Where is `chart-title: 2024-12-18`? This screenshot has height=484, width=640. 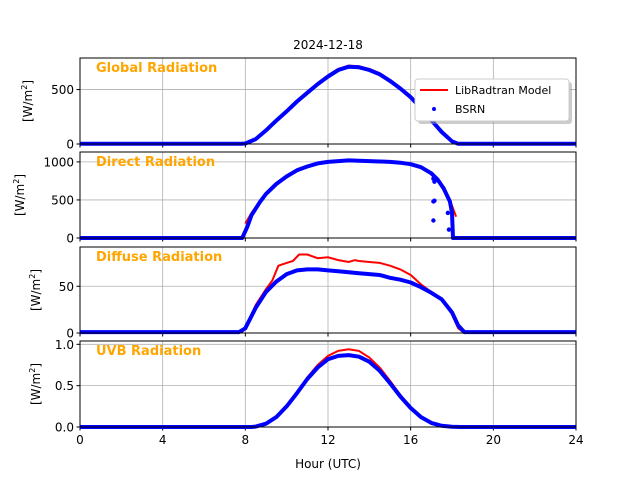 chart-title: 2024-12-18 is located at coordinates (328, 45).